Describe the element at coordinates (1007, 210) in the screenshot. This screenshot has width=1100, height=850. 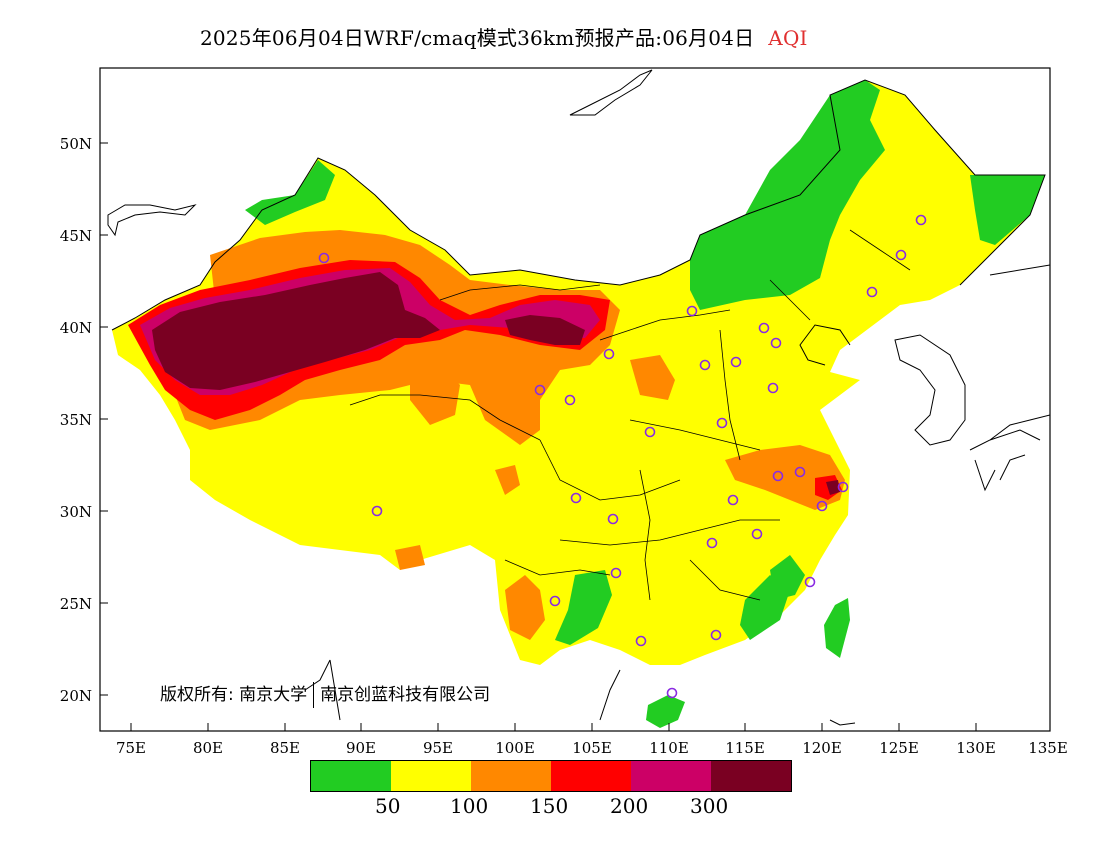
I see `region-green-far-northeast` at that location.